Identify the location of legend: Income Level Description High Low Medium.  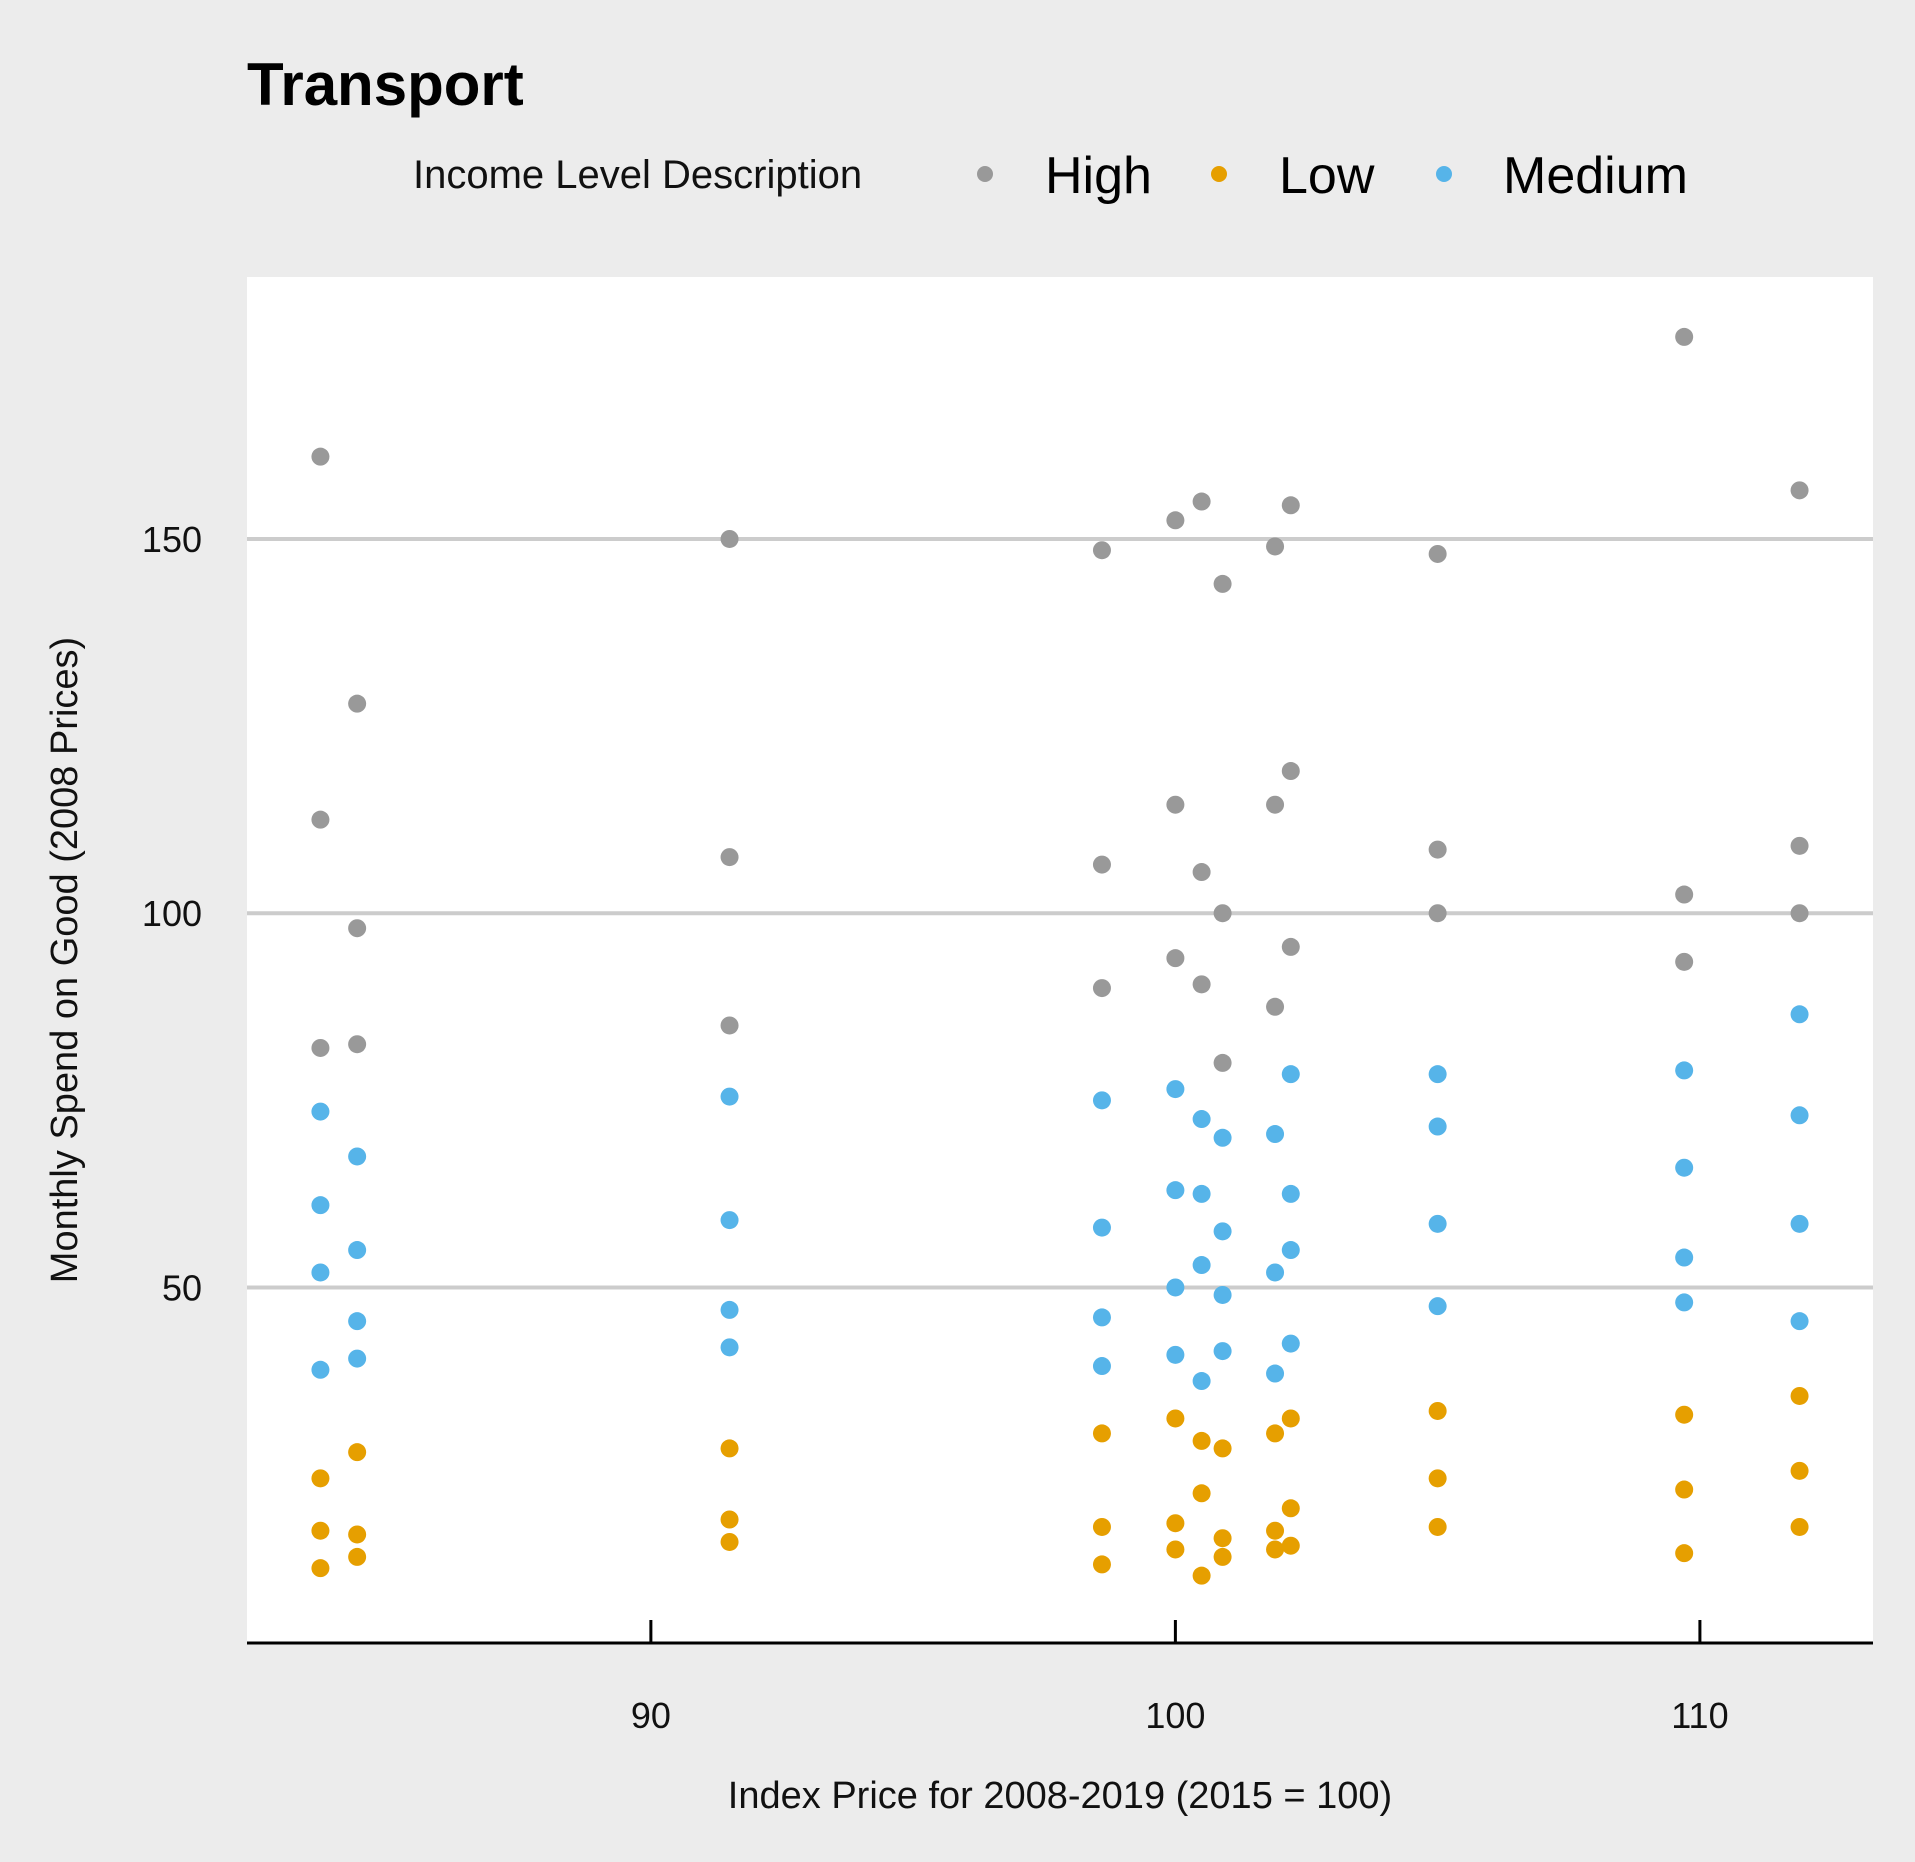
(1050, 176).